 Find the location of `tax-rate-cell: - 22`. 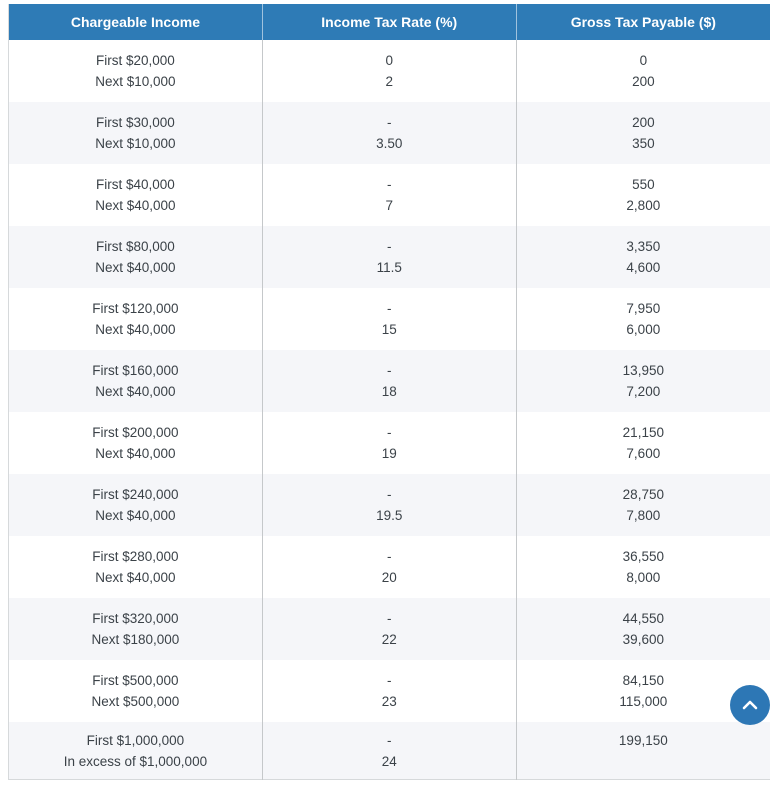

tax-rate-cell: - 22 is located at coordinates (389, 629).